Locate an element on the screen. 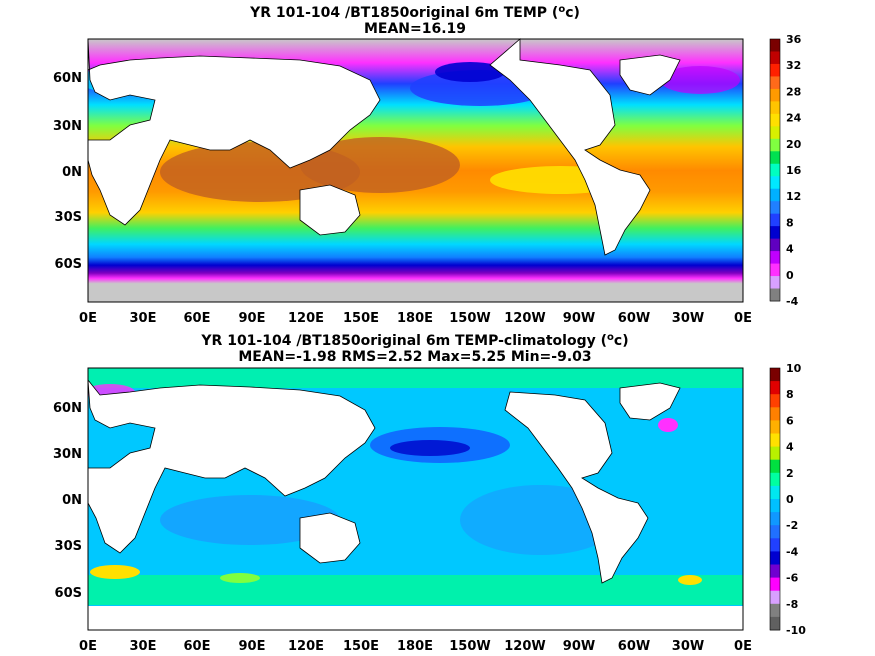 The width and height of the screenshot is (875, 656). colorbar-tick-label: 28 is located at coordinates (793, 91).